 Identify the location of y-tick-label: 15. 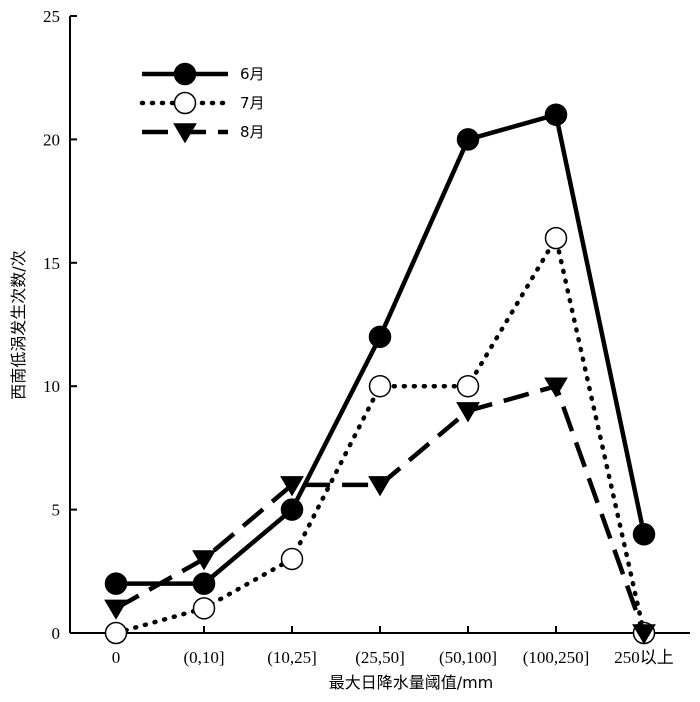
(51, 263).